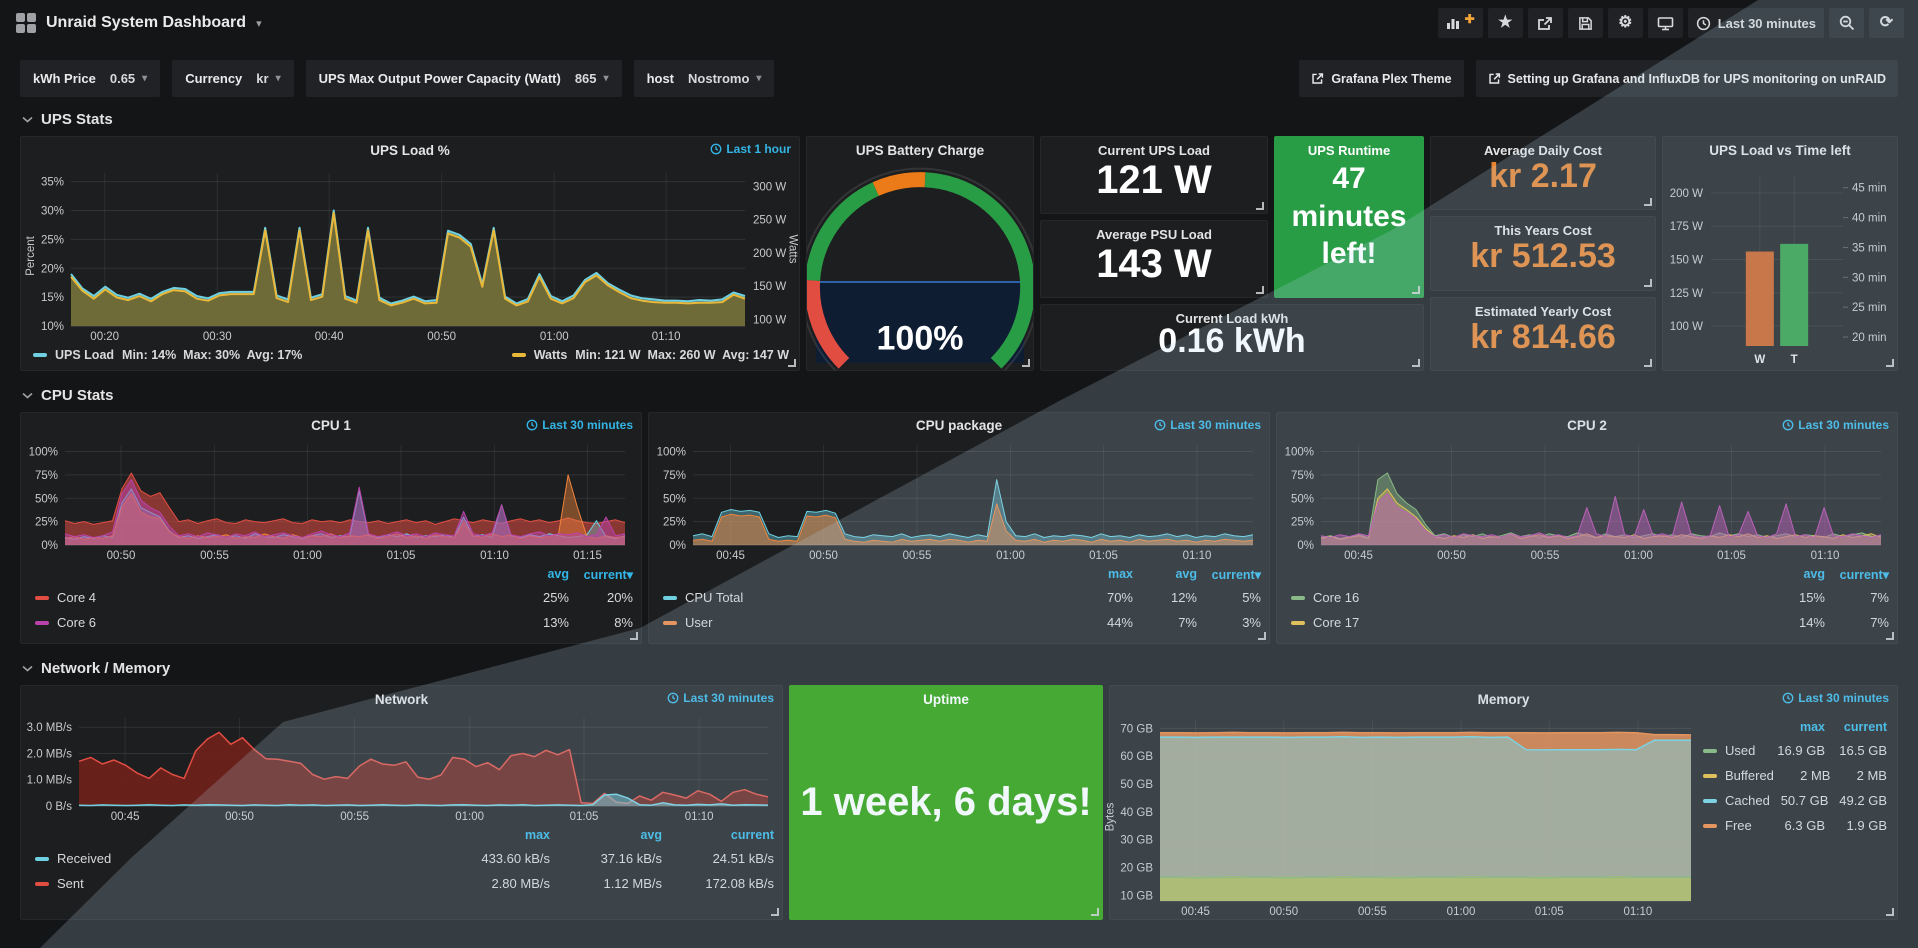 This screenshot has height=948, width=1918. Describe the element at coordinates (331, 425) in the screenshot. I see `panel-title: CPU 1` at that location.